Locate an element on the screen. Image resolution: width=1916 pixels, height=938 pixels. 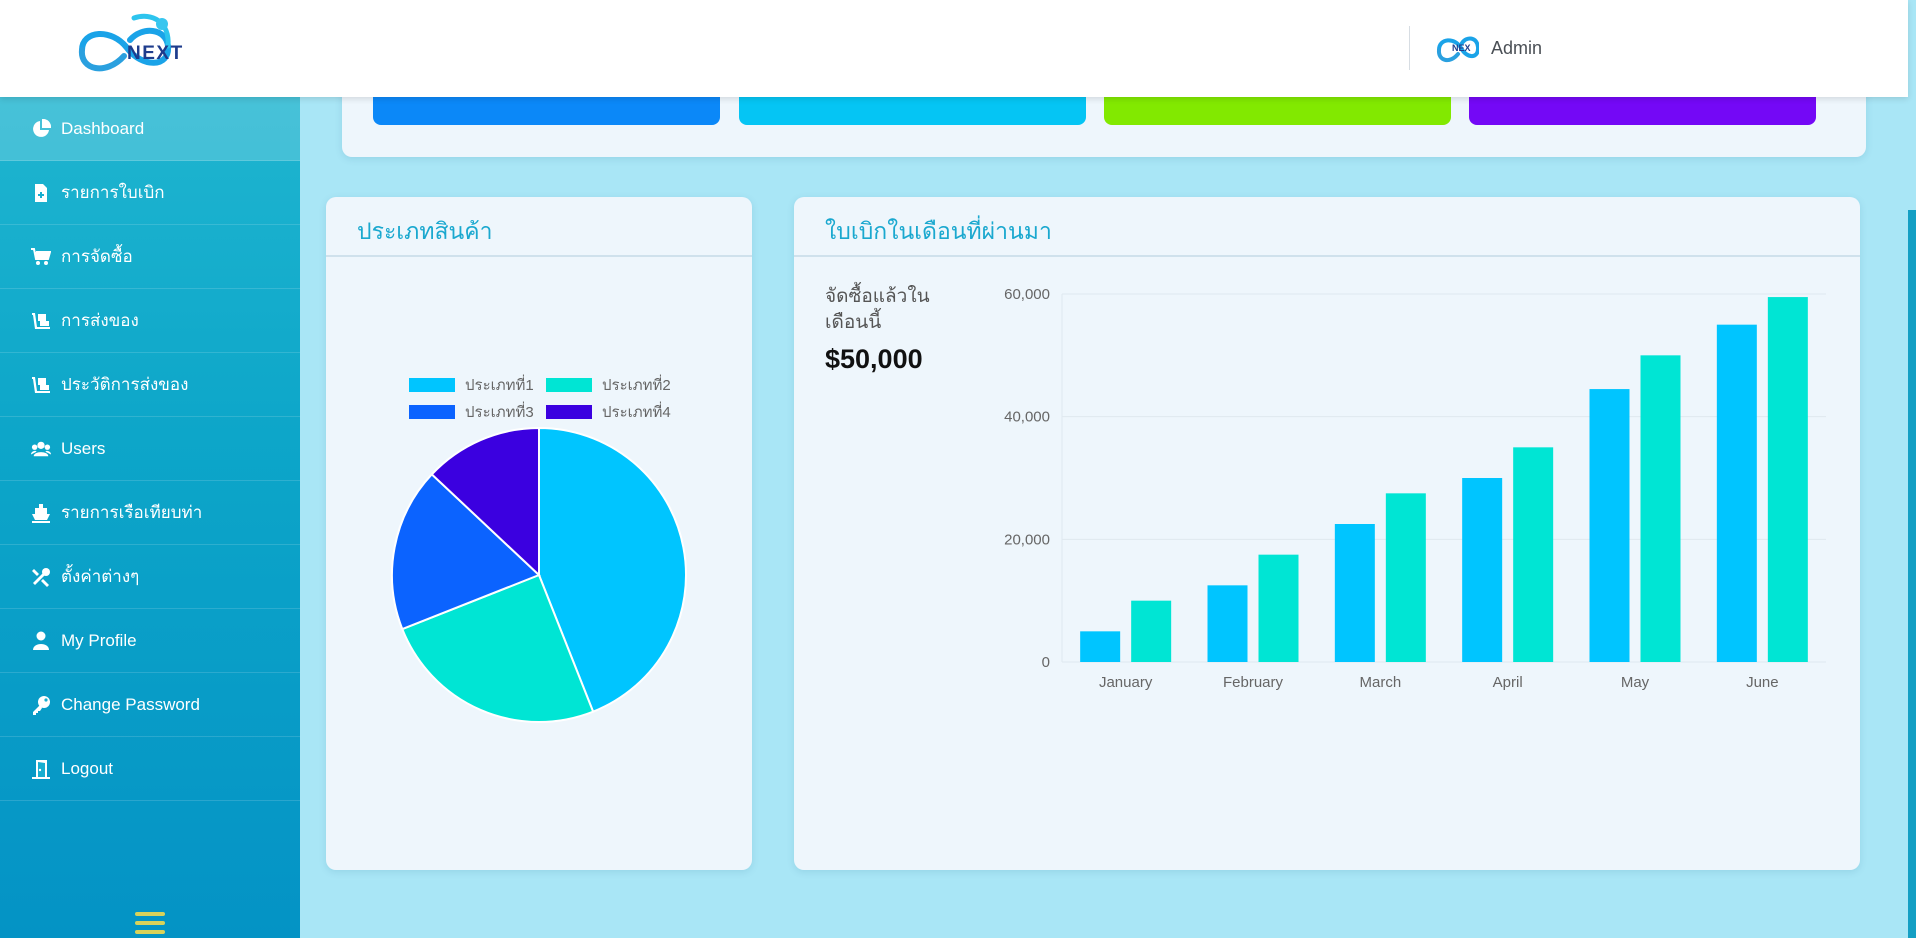
sidebar-item-label: การส่งของ is located at coordinates (100, 320).